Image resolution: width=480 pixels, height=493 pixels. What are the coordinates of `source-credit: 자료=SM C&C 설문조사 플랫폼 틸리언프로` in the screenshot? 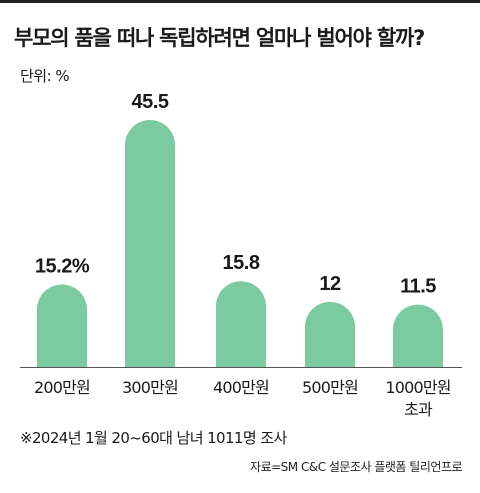 It's located at (356, 467).